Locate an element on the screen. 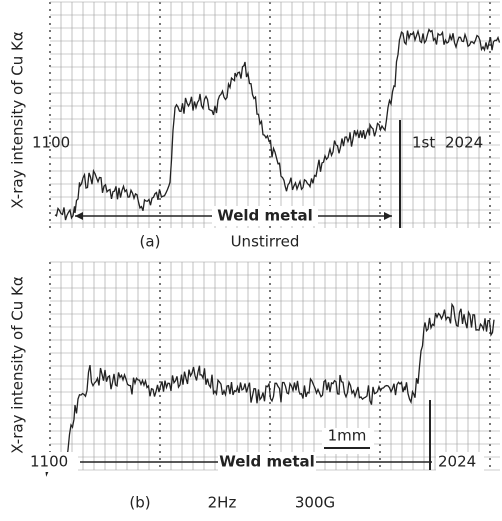  marker-label: 1st is located at coordinates (423, 143).